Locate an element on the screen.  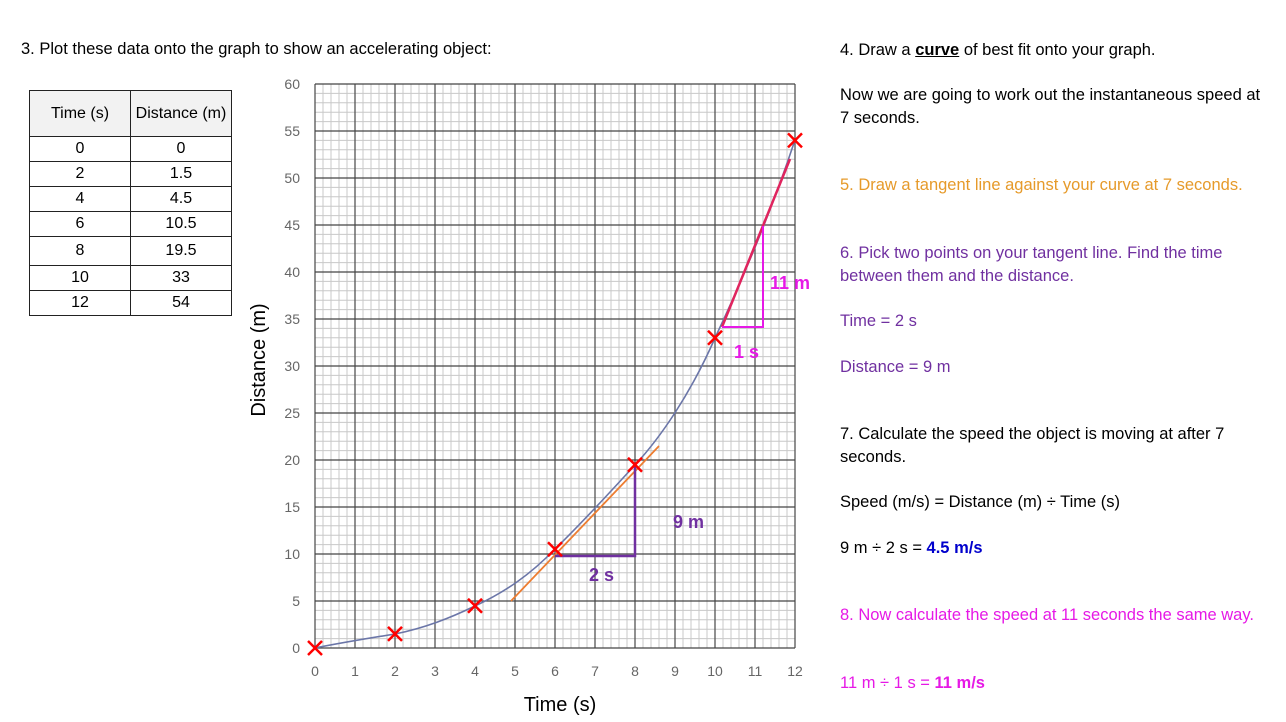
triangle-height-label-11s: 11 m is located at coordinates (790, 283).